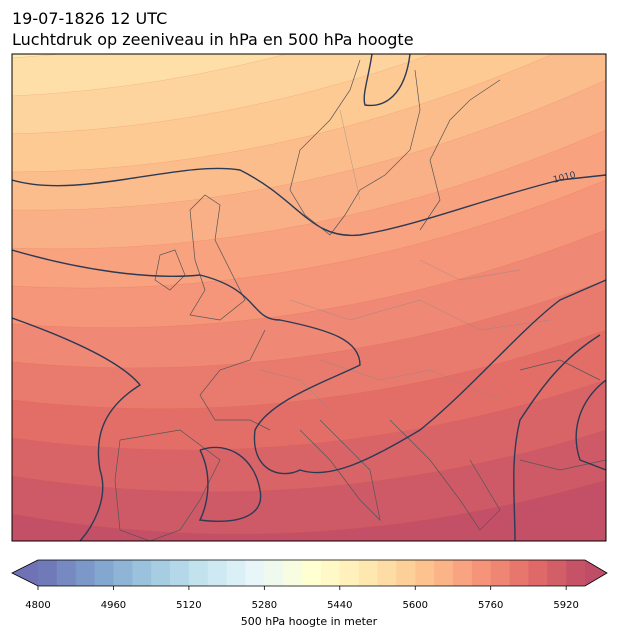  What do you see at coordinates (596, 573) in the screenshot?
I see `colorbar-extend-high` at bounding box center [596, 573].